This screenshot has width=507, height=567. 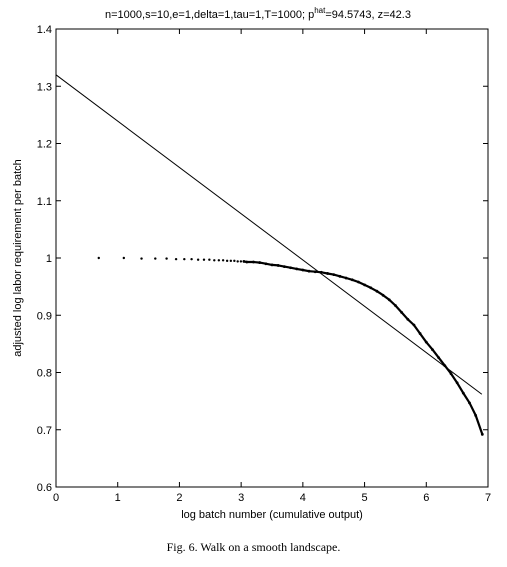 What do you see at coordinates (44, 431) in the screenshot?
I see `y-tick-label: 0.7` at bounding box center [44, 431].